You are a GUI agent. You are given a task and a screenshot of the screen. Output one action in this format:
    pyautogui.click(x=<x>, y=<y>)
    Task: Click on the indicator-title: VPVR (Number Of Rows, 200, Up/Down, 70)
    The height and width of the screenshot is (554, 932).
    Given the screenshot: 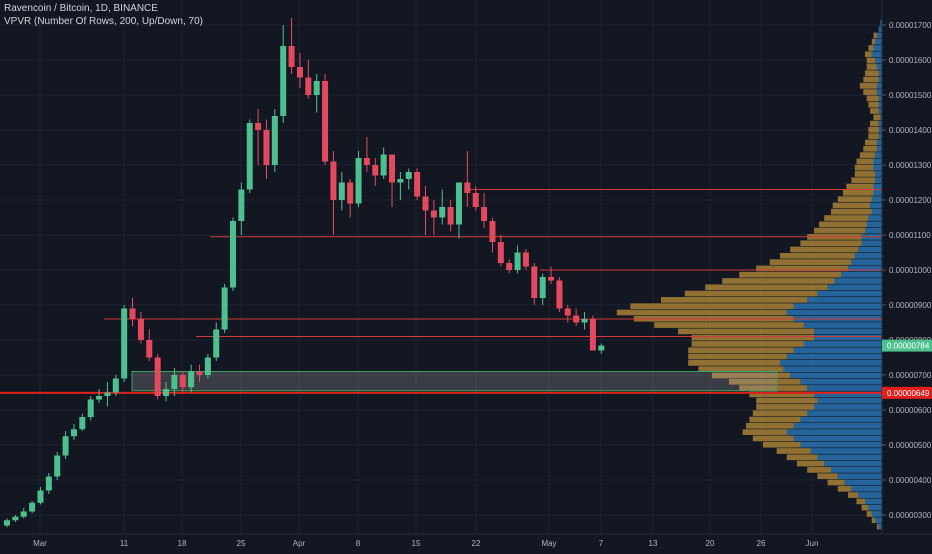 What is the action you would take?
    pyautogui.click(x=103, y=21)
    